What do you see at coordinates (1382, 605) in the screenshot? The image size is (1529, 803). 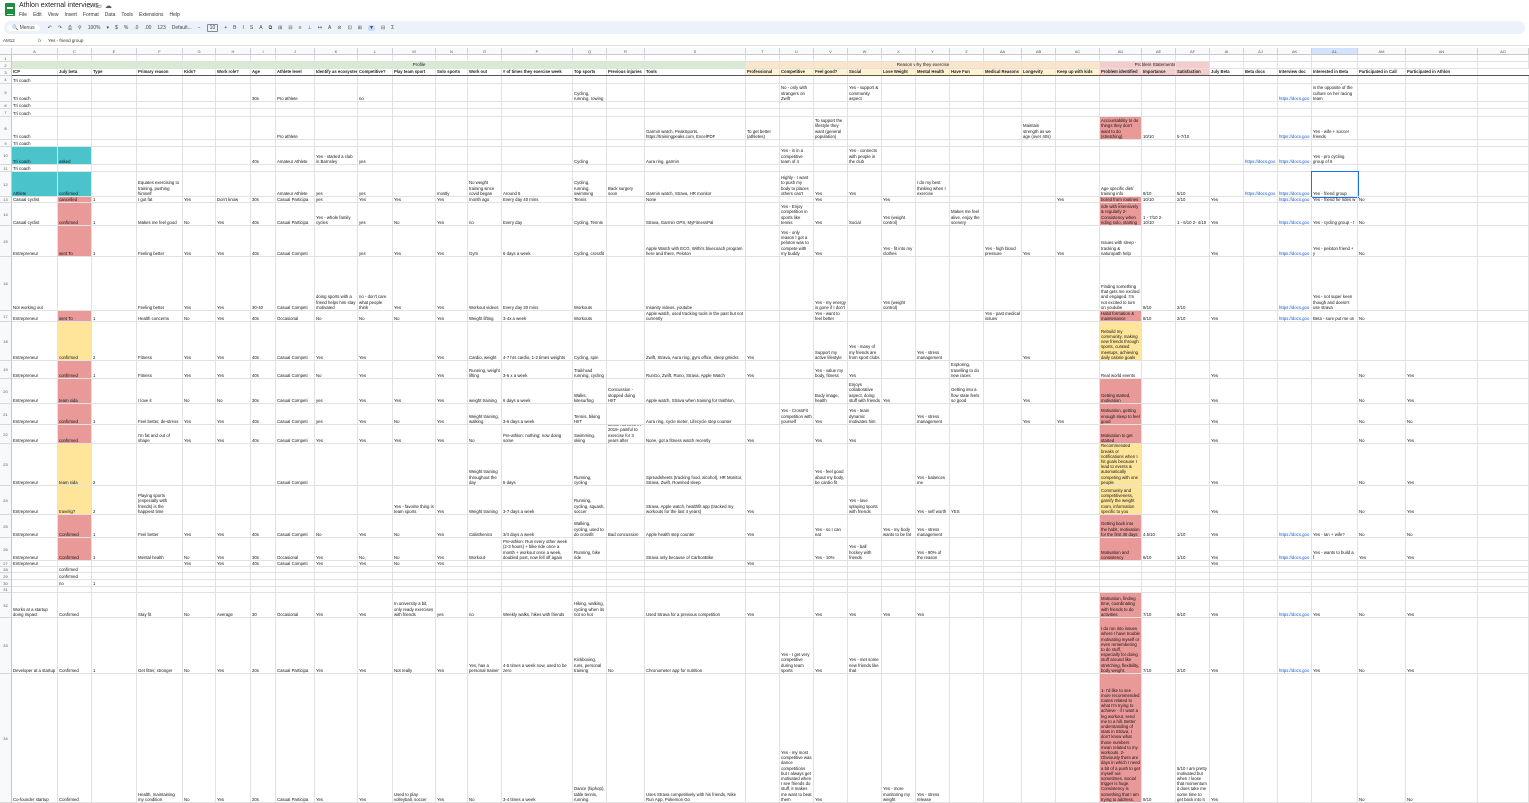 I see `cell-an: No` at bounding box center [1382, 605].